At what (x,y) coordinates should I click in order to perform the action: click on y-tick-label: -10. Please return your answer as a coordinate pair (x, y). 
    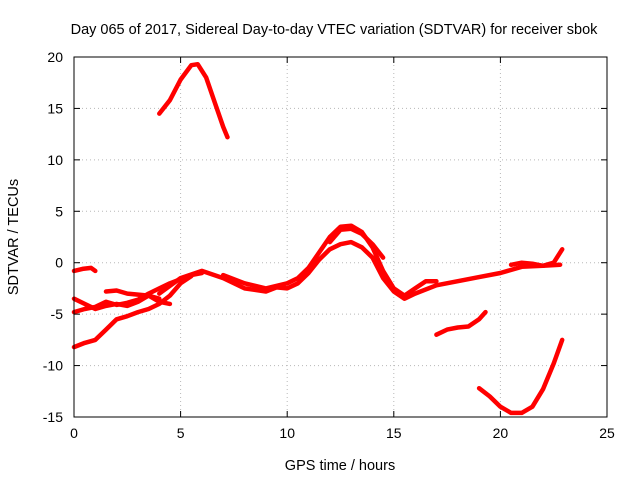
    Looking at the image, I should click on (53, 366).